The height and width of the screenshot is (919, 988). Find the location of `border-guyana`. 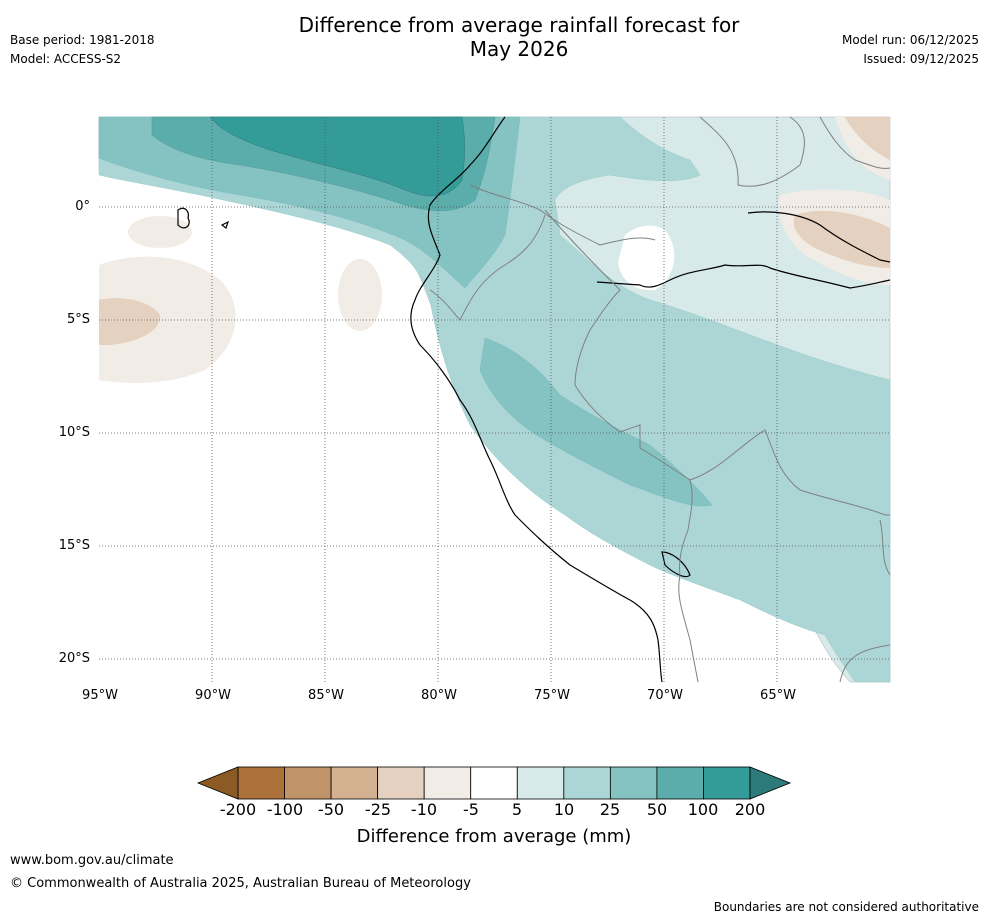

border-guyana is located at coordinates (855, 142).